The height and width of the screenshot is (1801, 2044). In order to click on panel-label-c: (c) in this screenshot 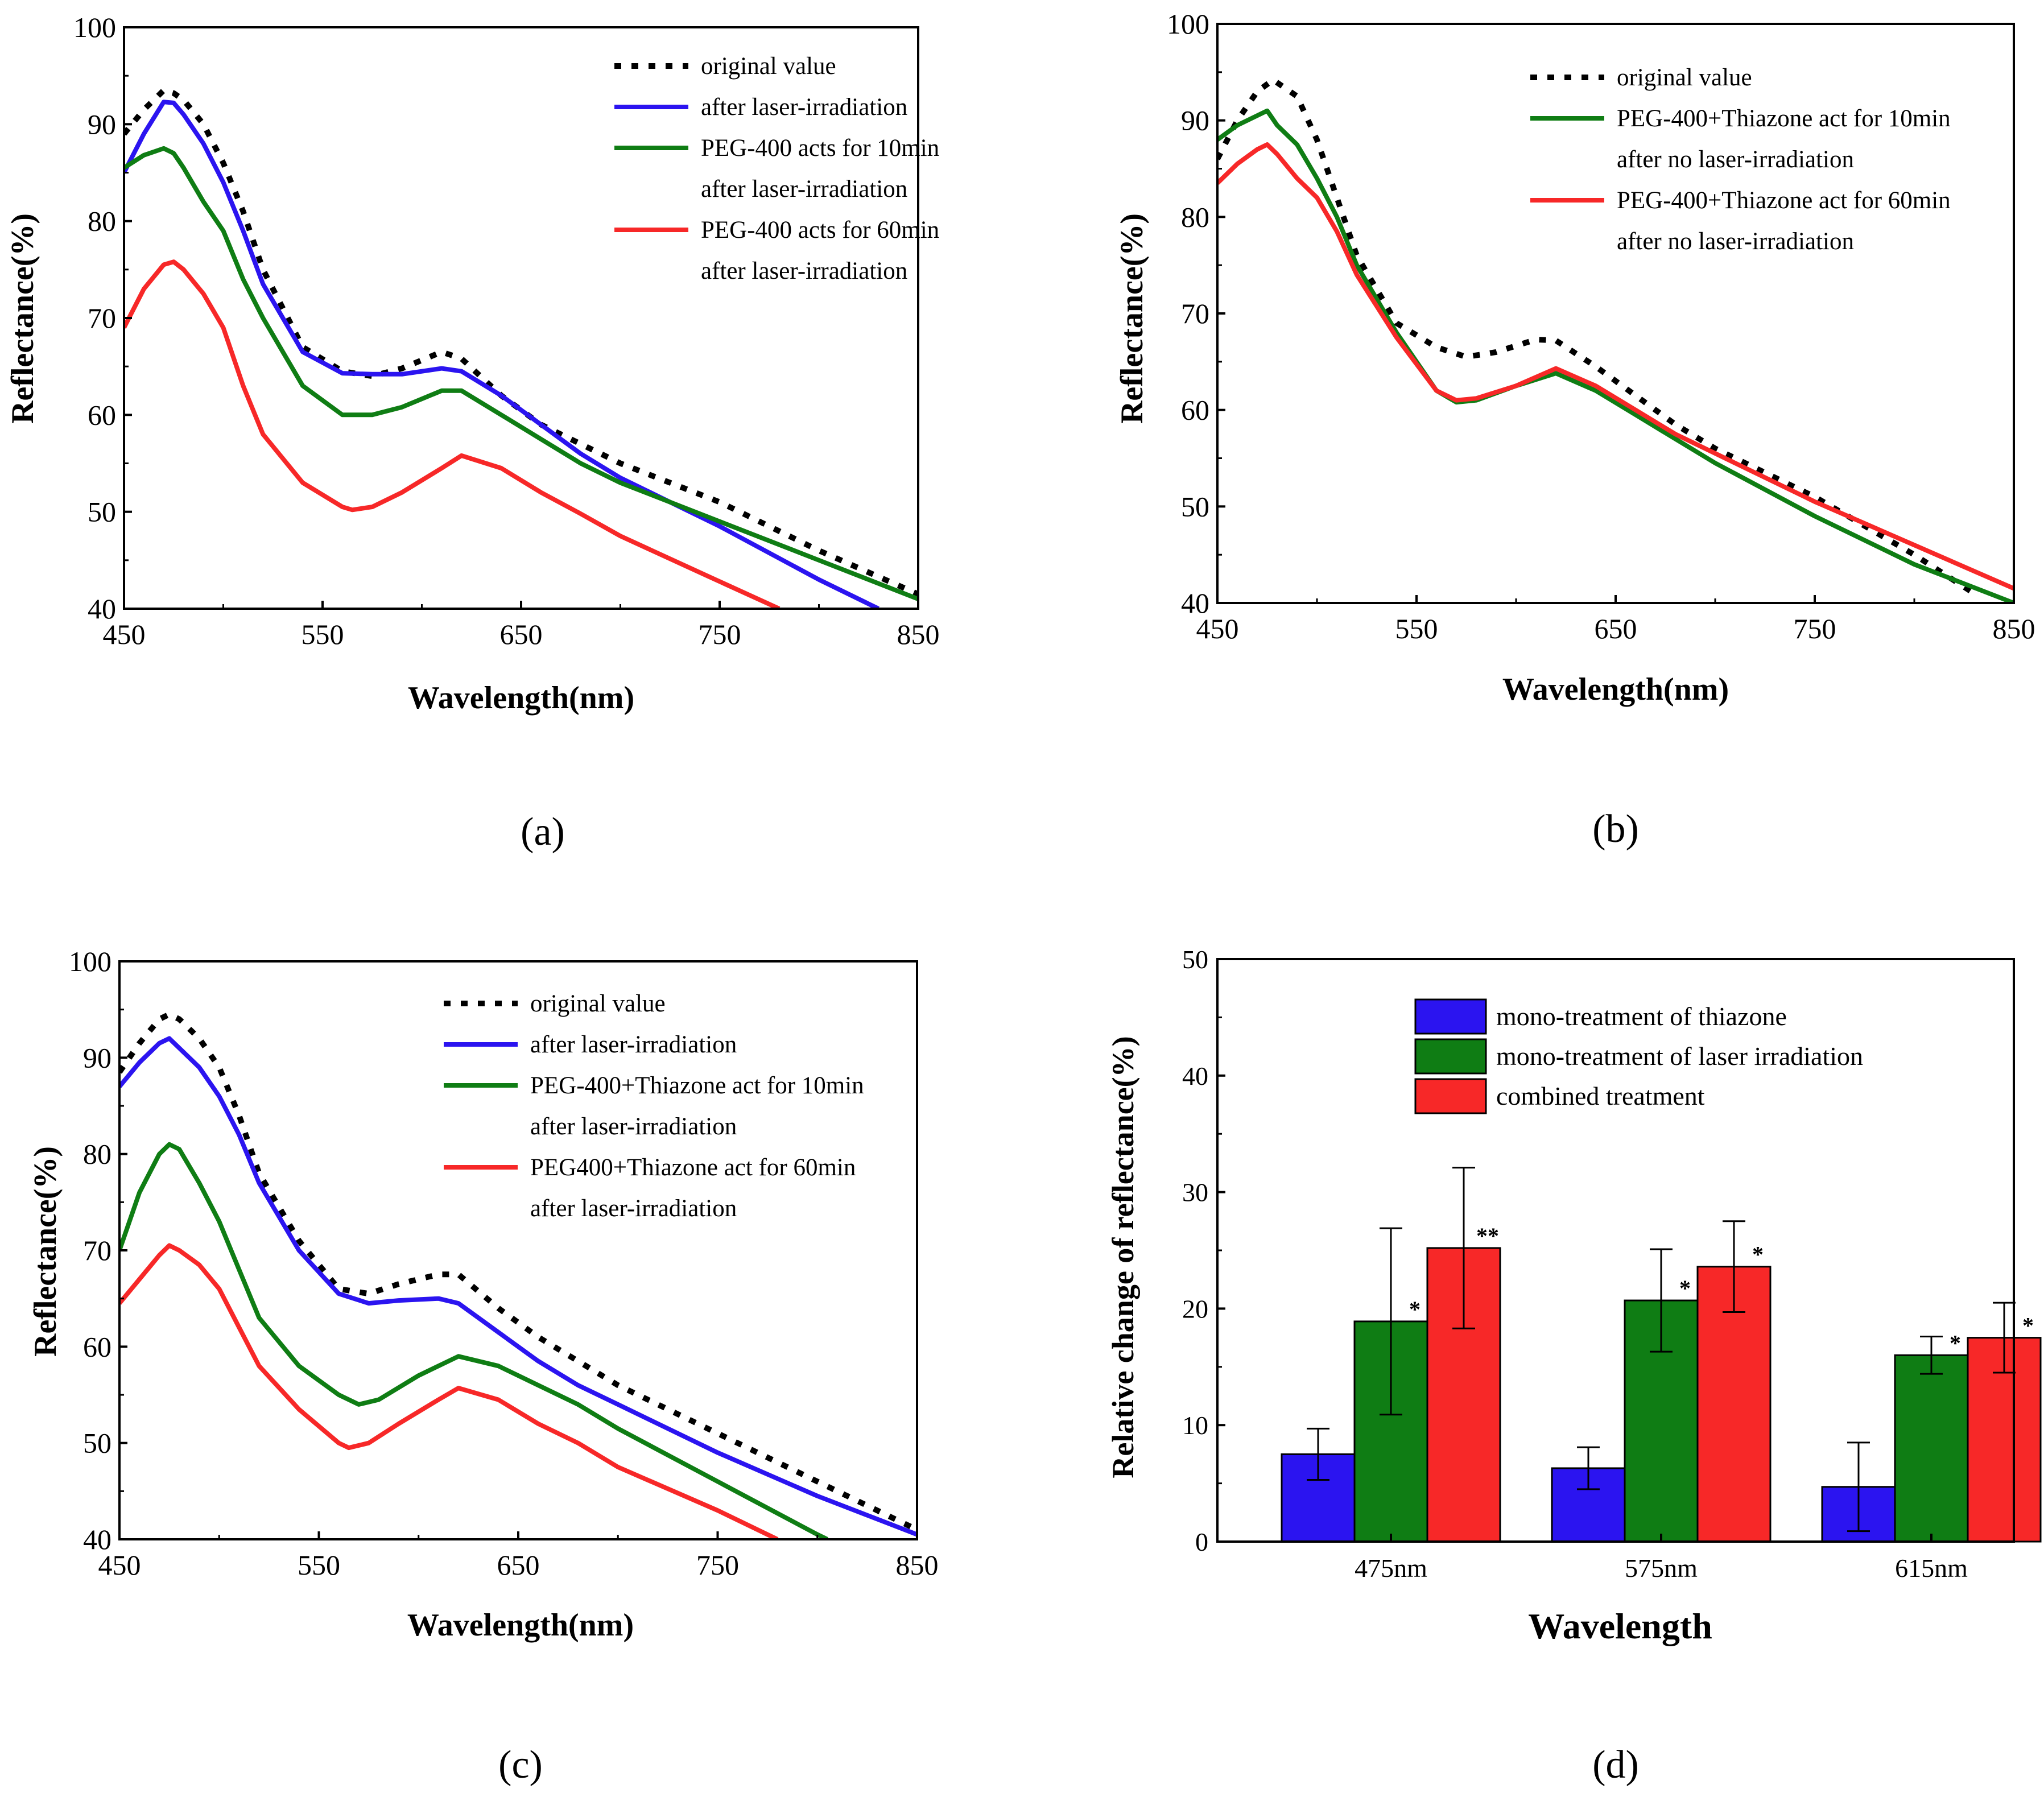, I will do `click(520, 1765)`.